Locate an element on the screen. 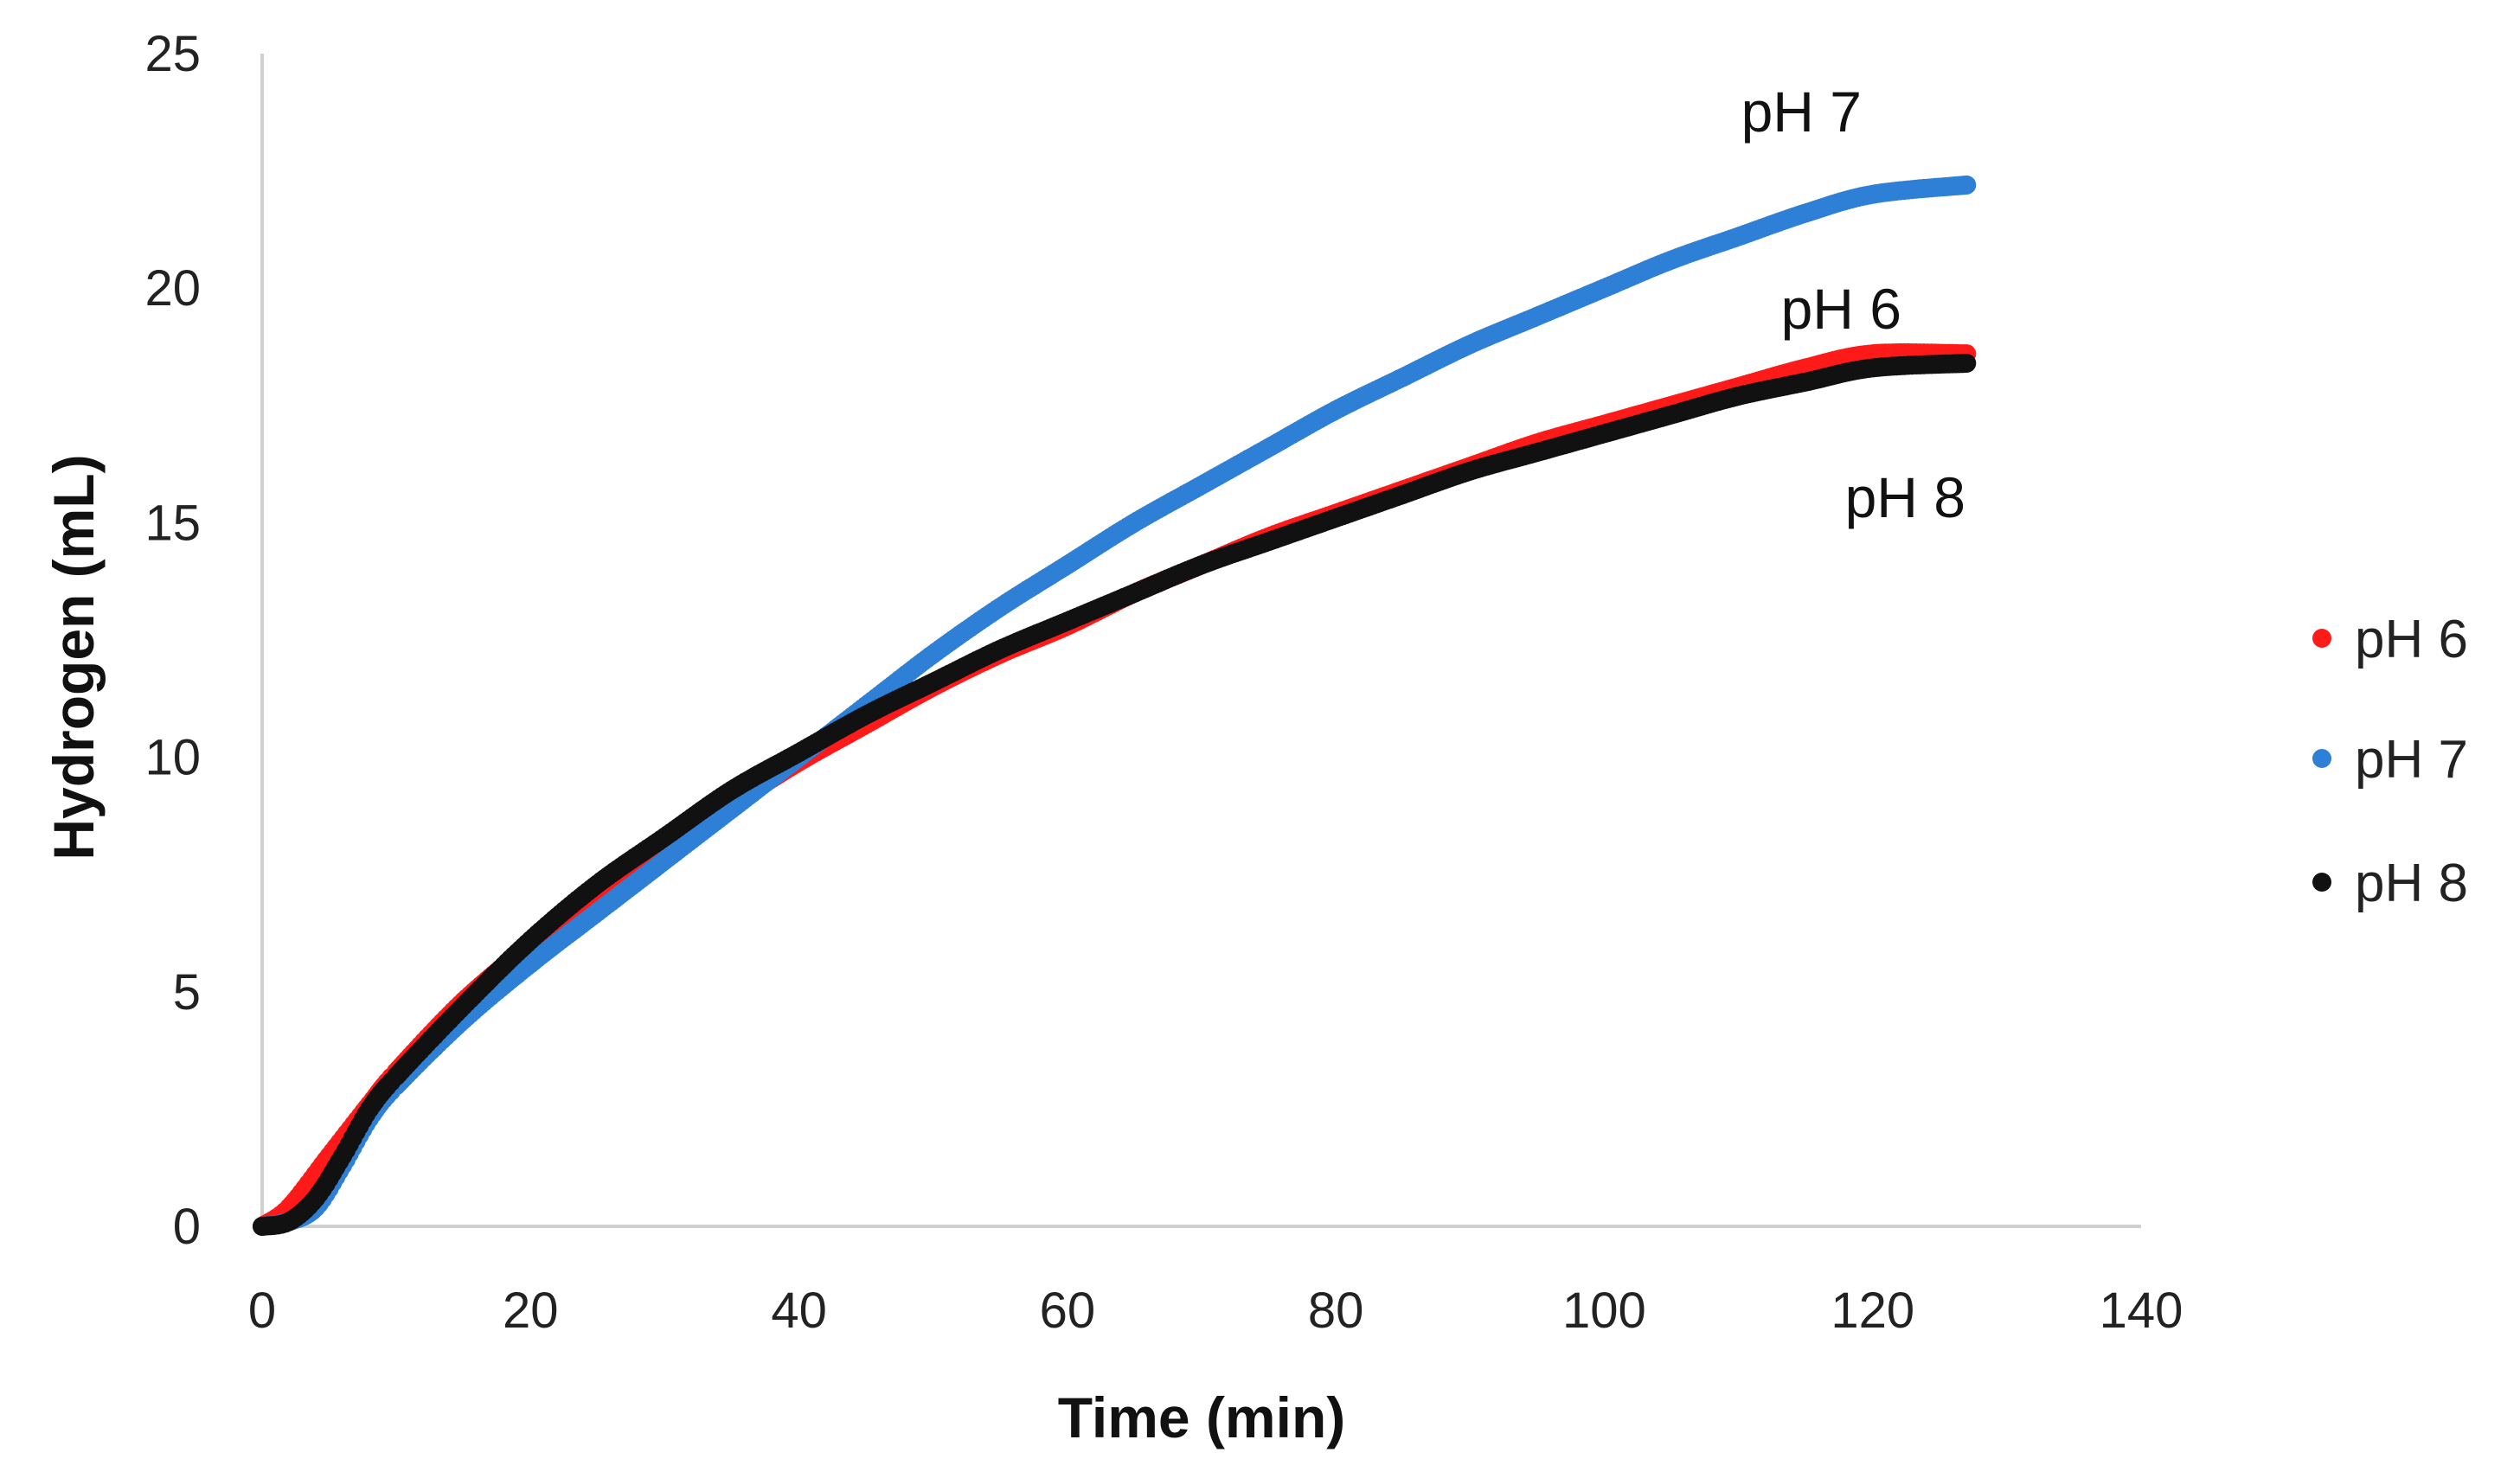 The width and height of the screenshot is (2520, 1478). x-tick-labels: 0 20 40 60 80 100 120 140 is located at coordinates (1215, 1311).